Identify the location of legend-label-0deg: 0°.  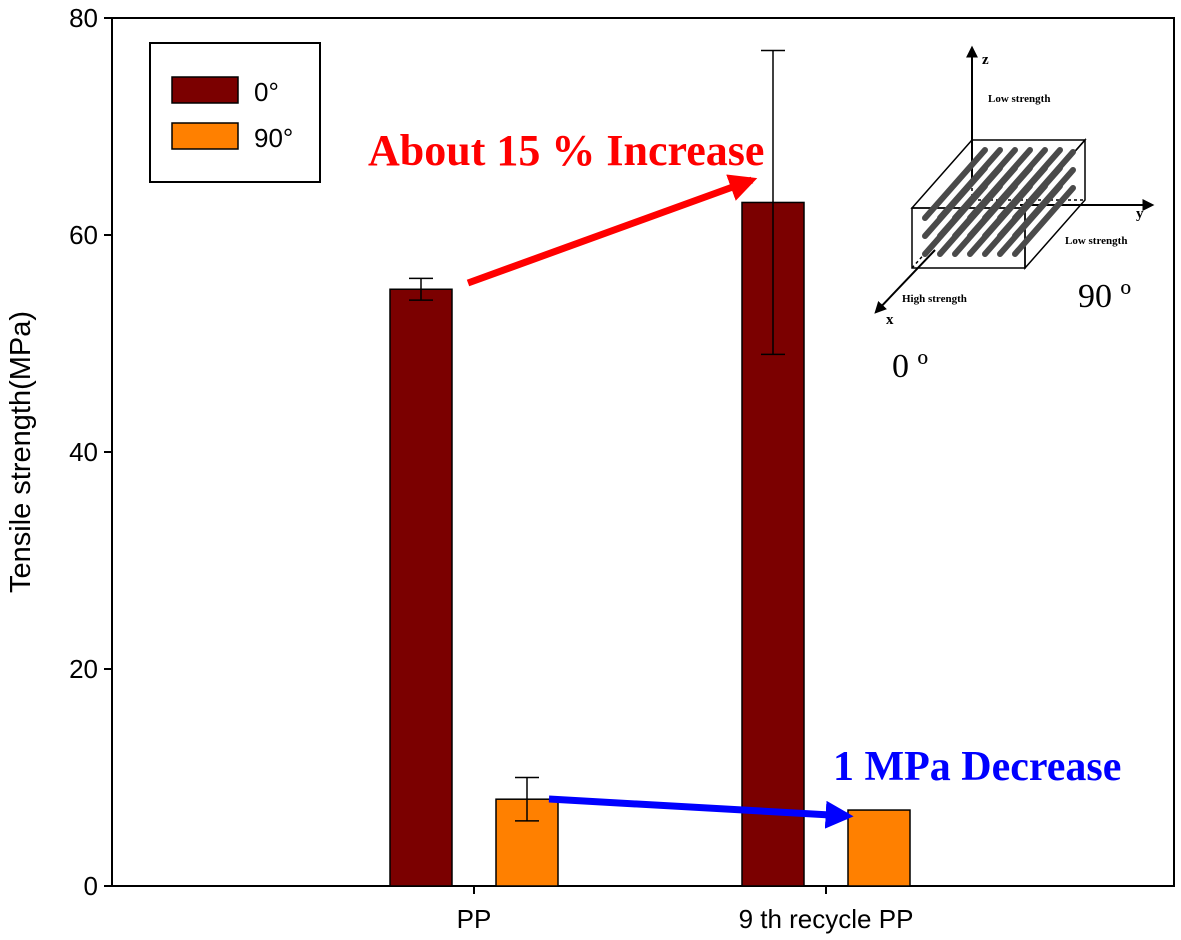
(266, 92).